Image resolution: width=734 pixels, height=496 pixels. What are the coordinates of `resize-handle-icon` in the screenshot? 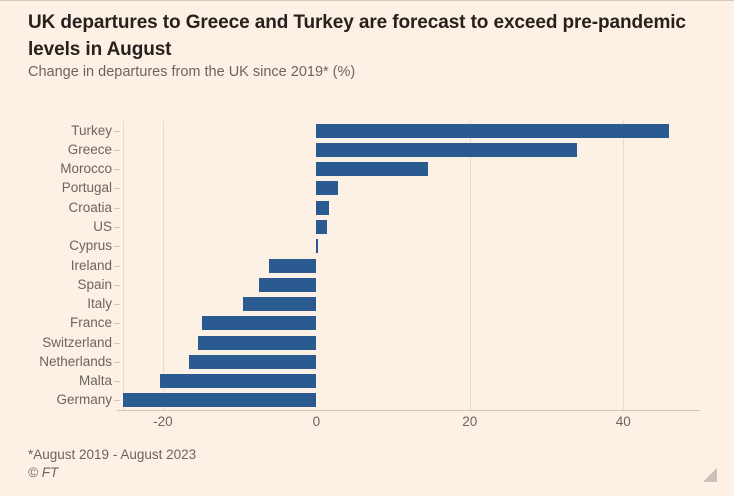 It's located at (710, 475).